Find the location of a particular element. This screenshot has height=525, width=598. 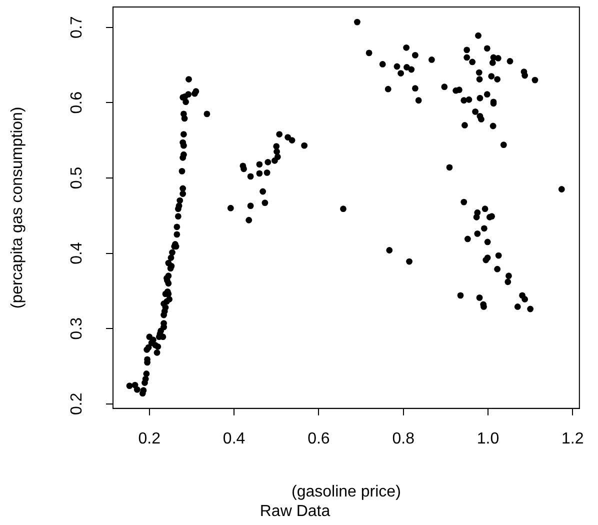

y-tick-label: 0.3 is located at coordinates (77, 328).